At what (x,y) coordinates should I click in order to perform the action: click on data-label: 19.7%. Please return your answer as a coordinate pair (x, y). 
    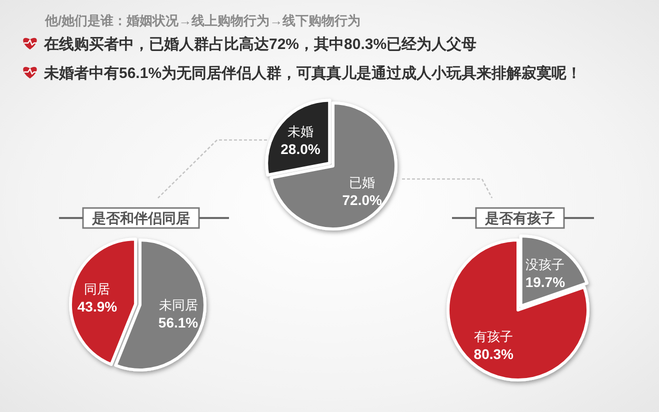
    Looking at the image, I should click on (545, 282).